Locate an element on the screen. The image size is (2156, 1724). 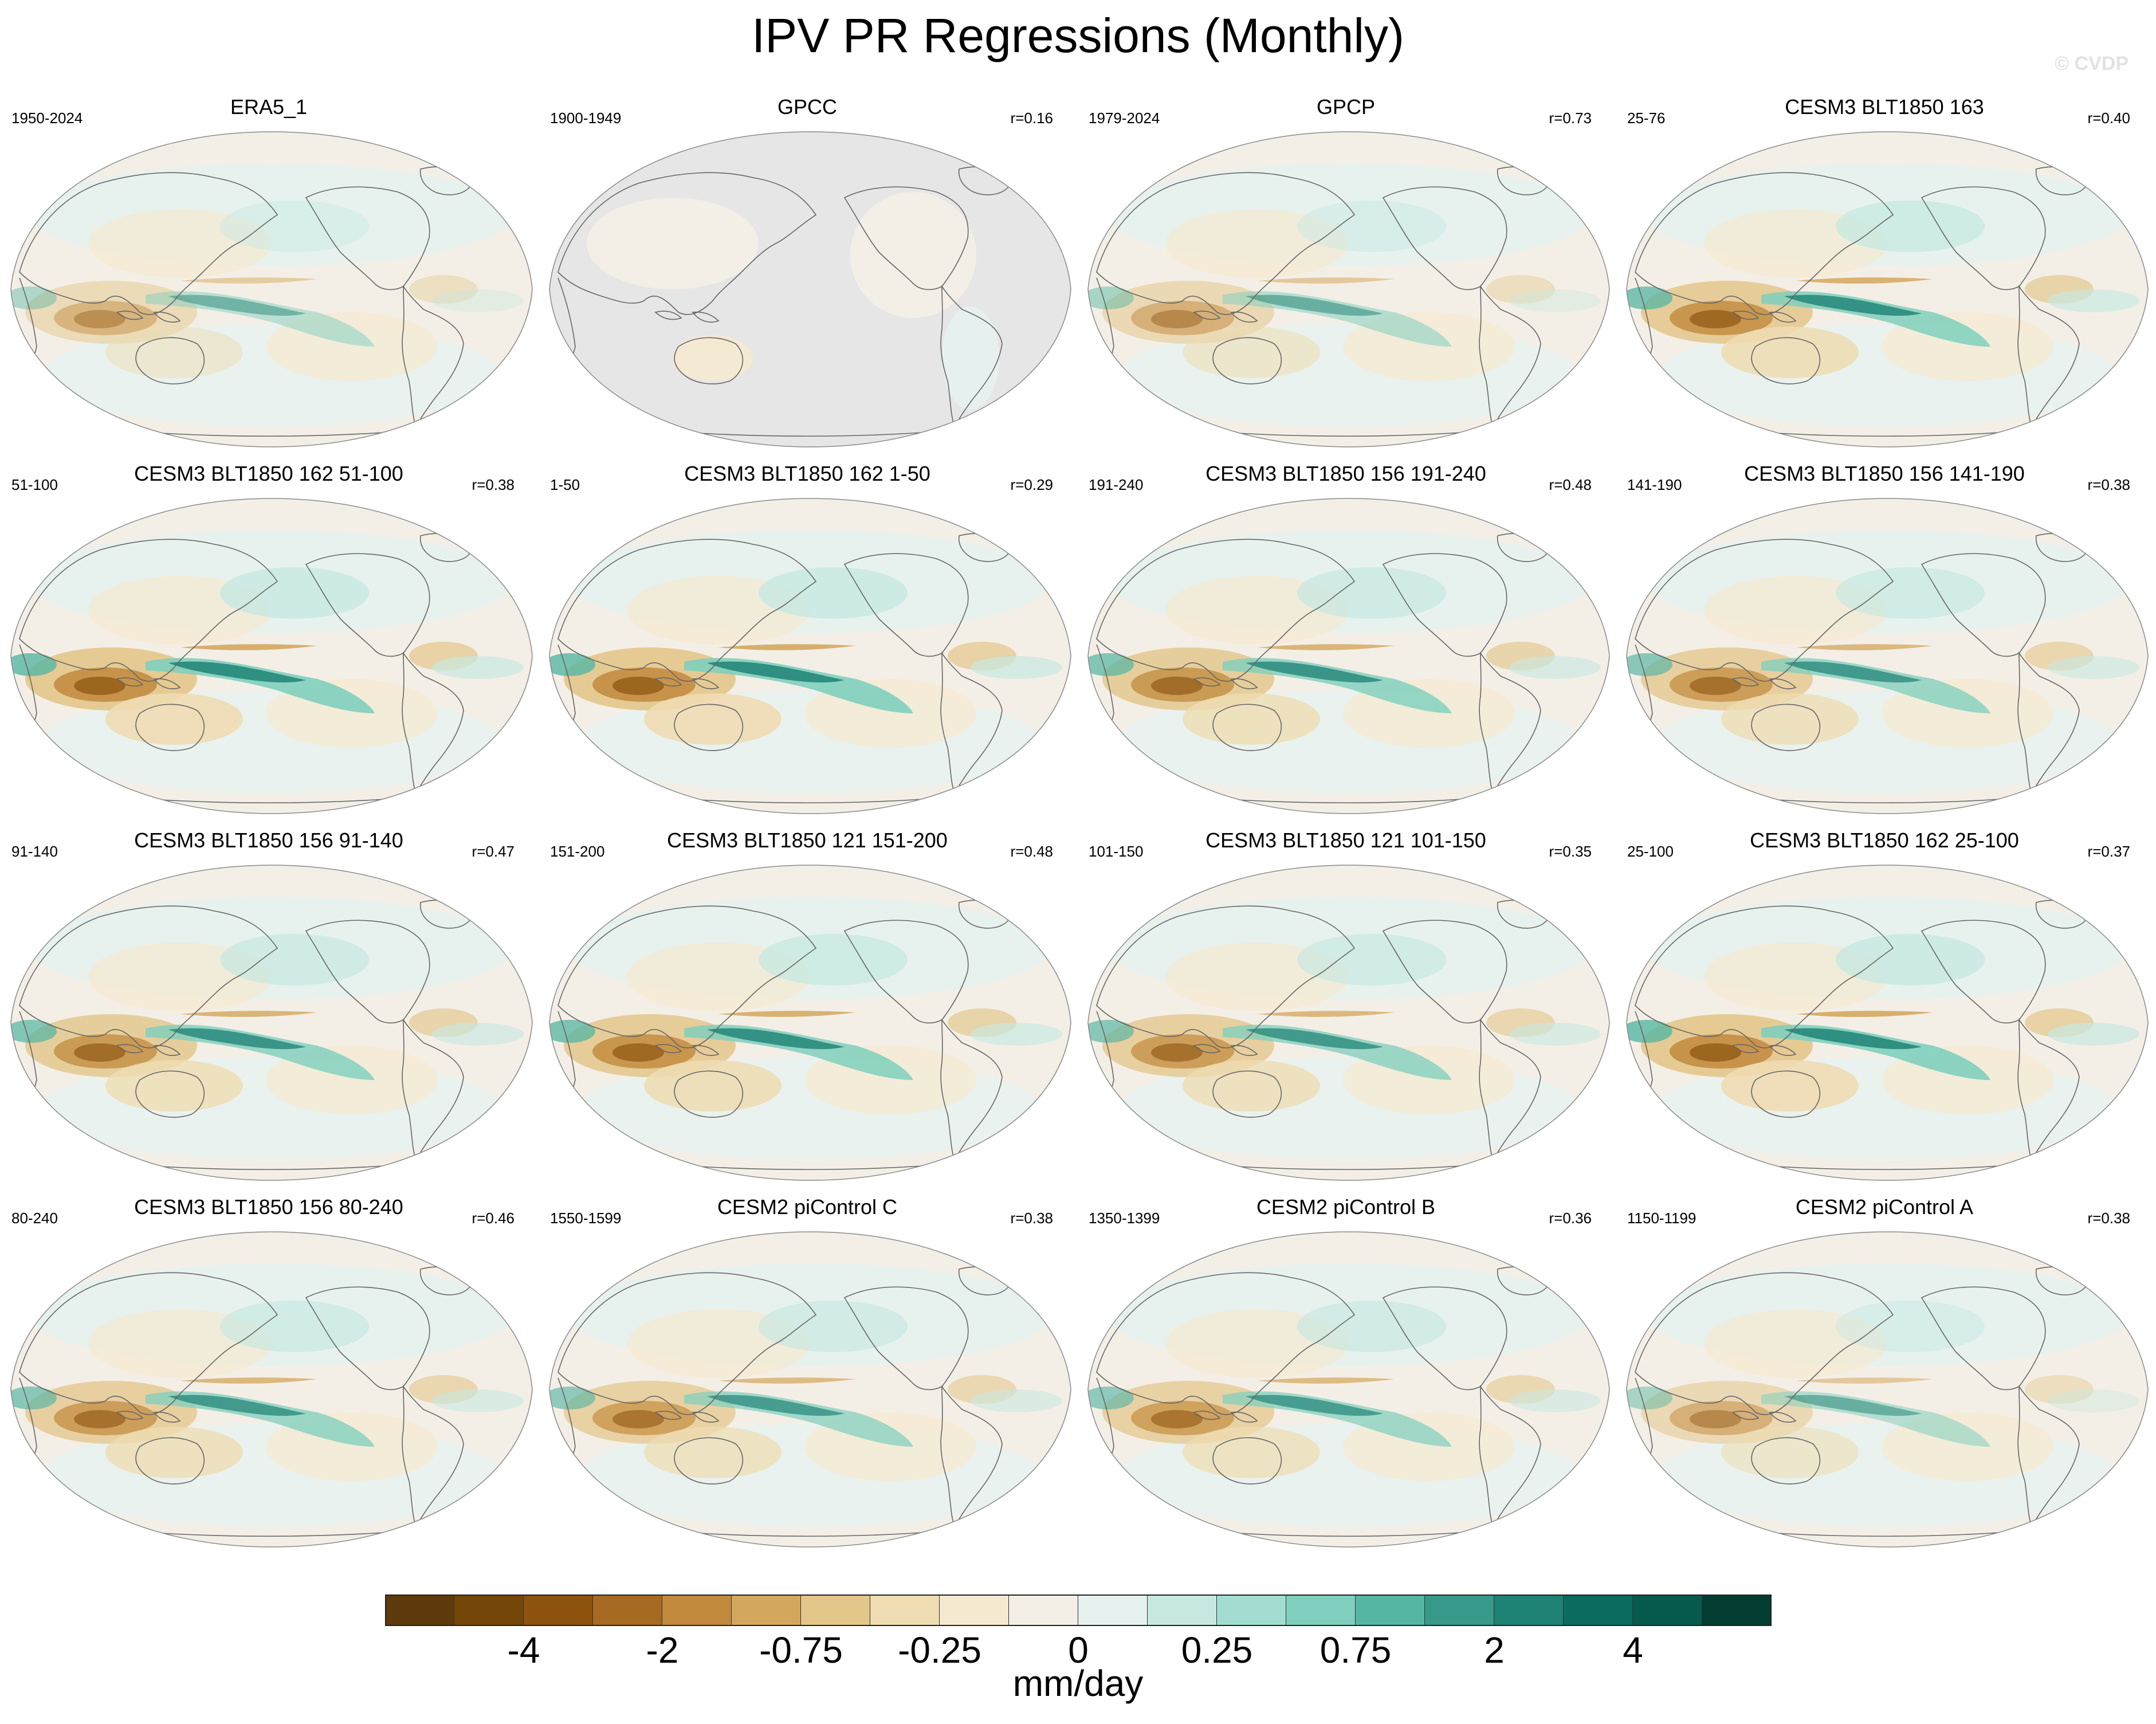
panel-period: 91-140 is located at coordinates (34, 852).